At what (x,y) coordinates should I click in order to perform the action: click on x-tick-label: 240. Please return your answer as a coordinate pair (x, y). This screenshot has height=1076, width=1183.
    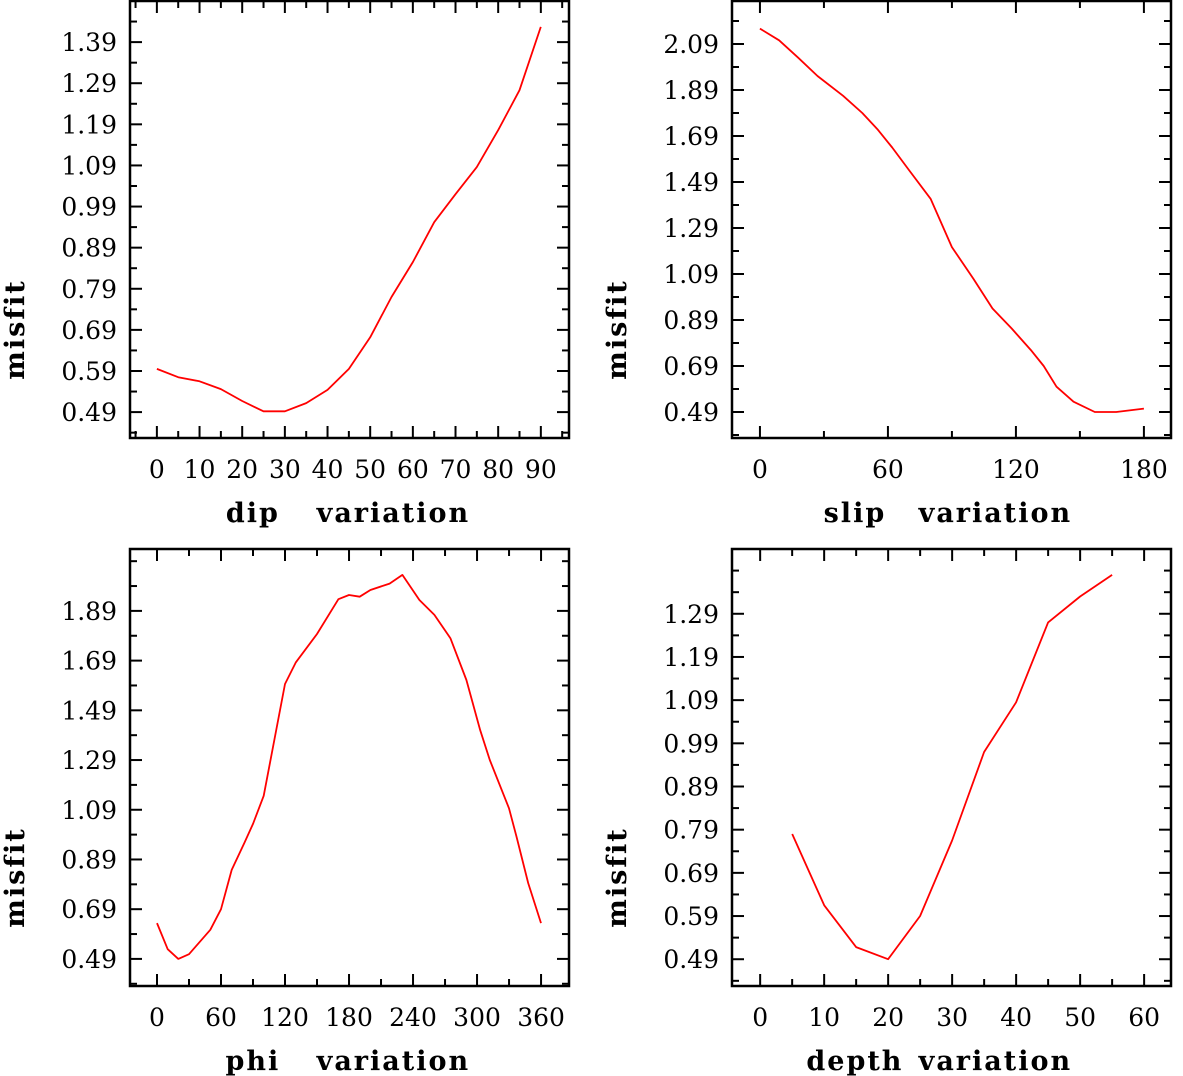
    Looking at the image, I should click on (413, 1017).